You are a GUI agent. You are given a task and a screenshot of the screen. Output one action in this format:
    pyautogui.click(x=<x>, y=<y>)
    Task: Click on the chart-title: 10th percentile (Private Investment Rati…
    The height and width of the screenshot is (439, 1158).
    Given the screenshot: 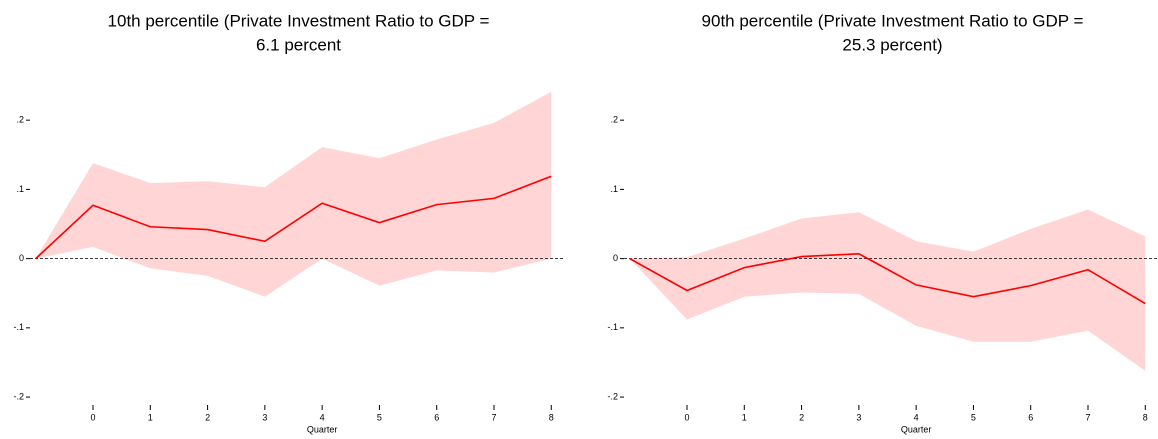 What is the action you would take?
    pyautogui.click(x=299, y=20)
    